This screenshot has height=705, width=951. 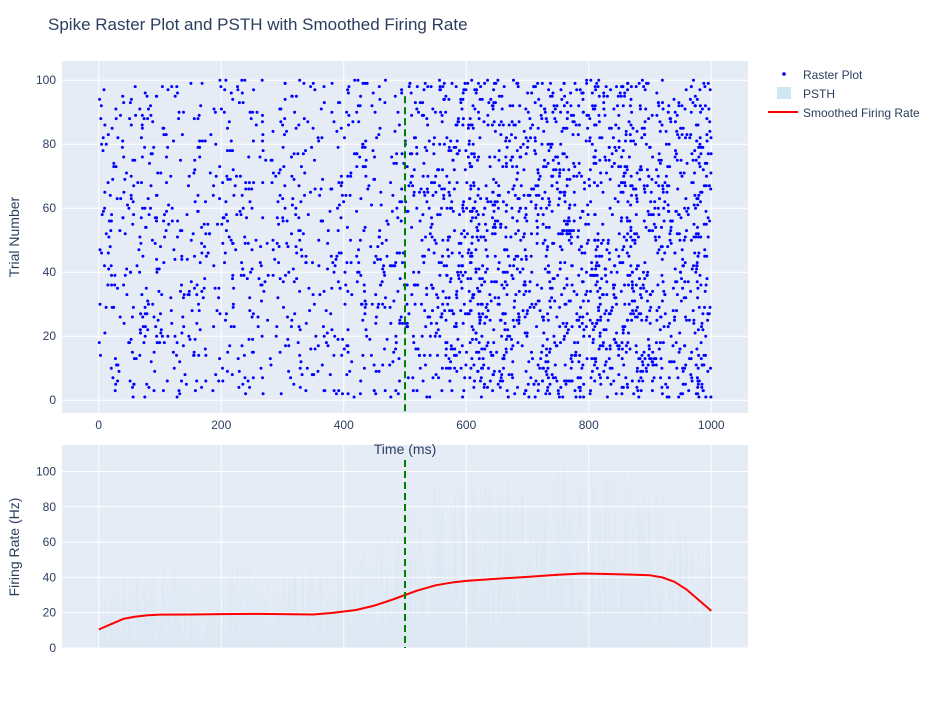 What do you see at coordinates (819, 94) in the screenshot?
I see `legend-psth-label: PSTH` at bounding box center [819, 94].